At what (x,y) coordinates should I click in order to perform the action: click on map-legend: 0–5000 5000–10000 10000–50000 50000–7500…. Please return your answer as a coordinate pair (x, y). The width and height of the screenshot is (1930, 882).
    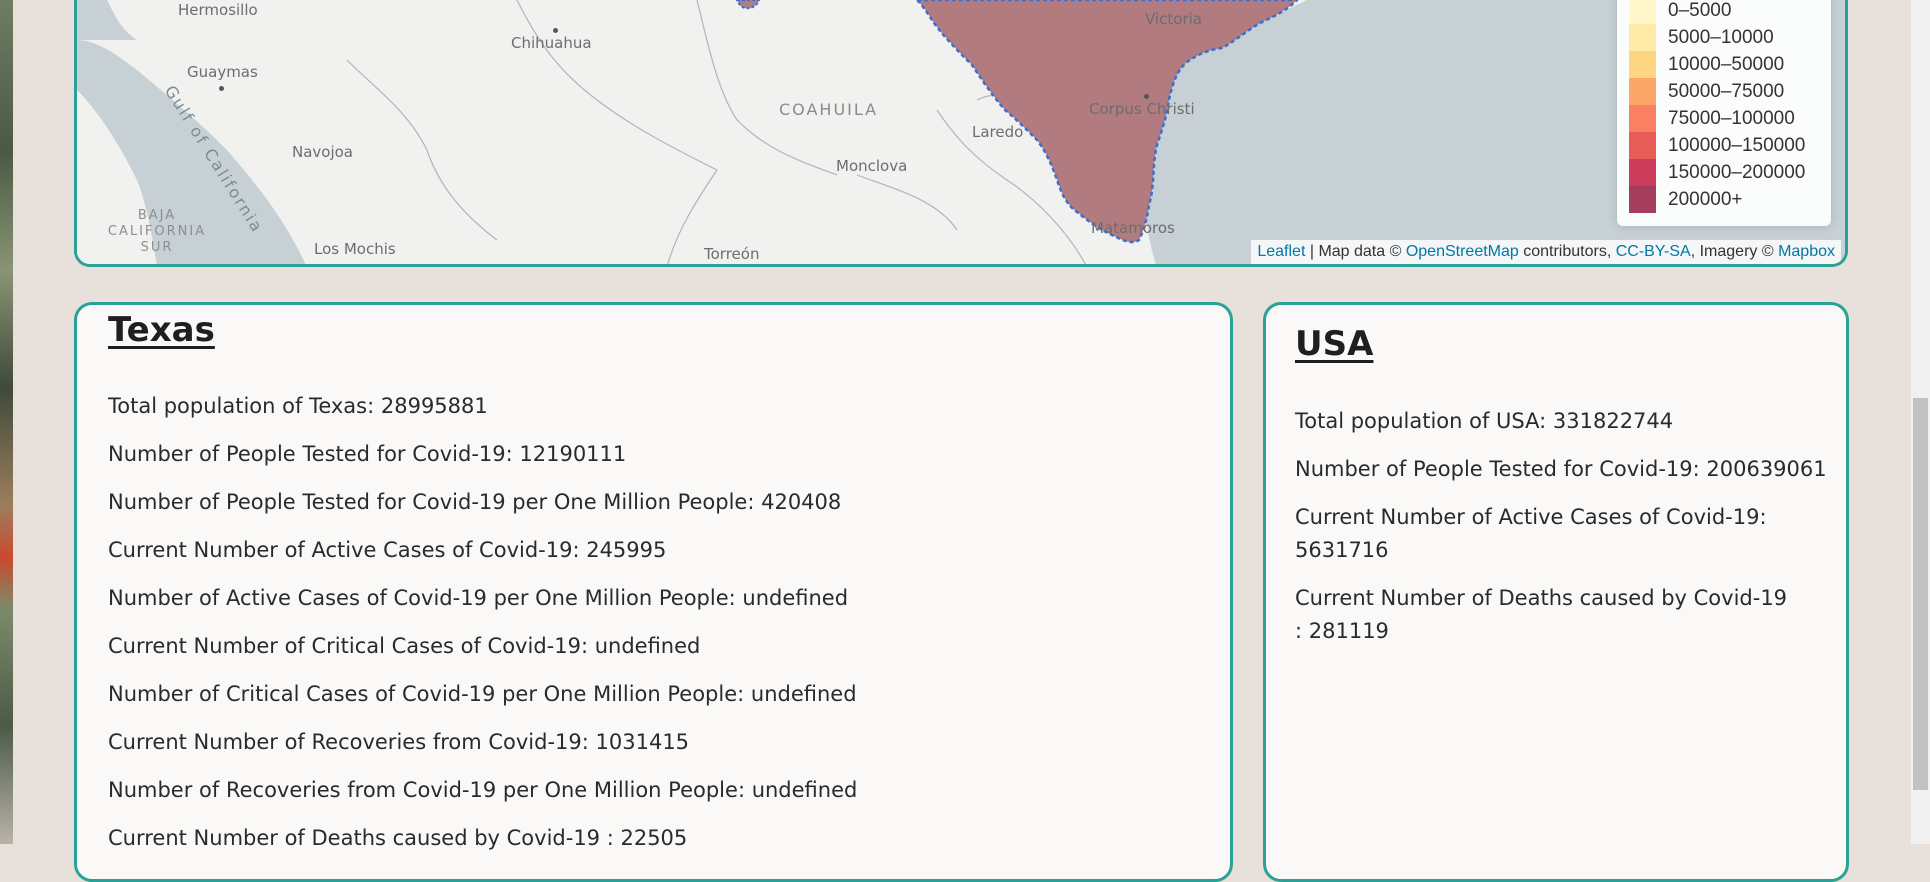
    Looking at the image, I should click on (1724, 113).